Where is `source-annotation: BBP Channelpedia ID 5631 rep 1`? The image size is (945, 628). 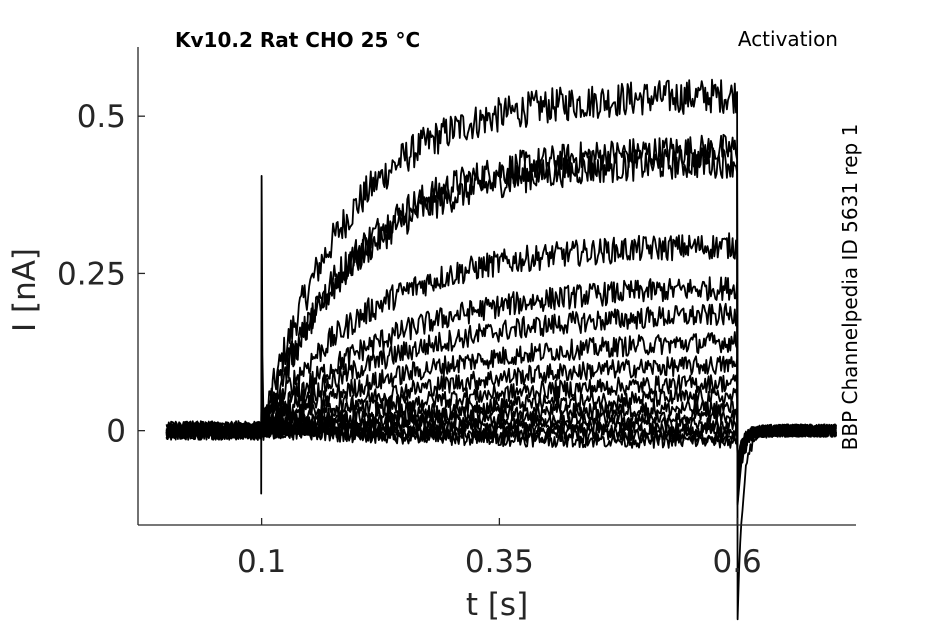
source-annotation: BBP Channelpedia ID 5631 rep 1 is located at coordinates (850, 287).